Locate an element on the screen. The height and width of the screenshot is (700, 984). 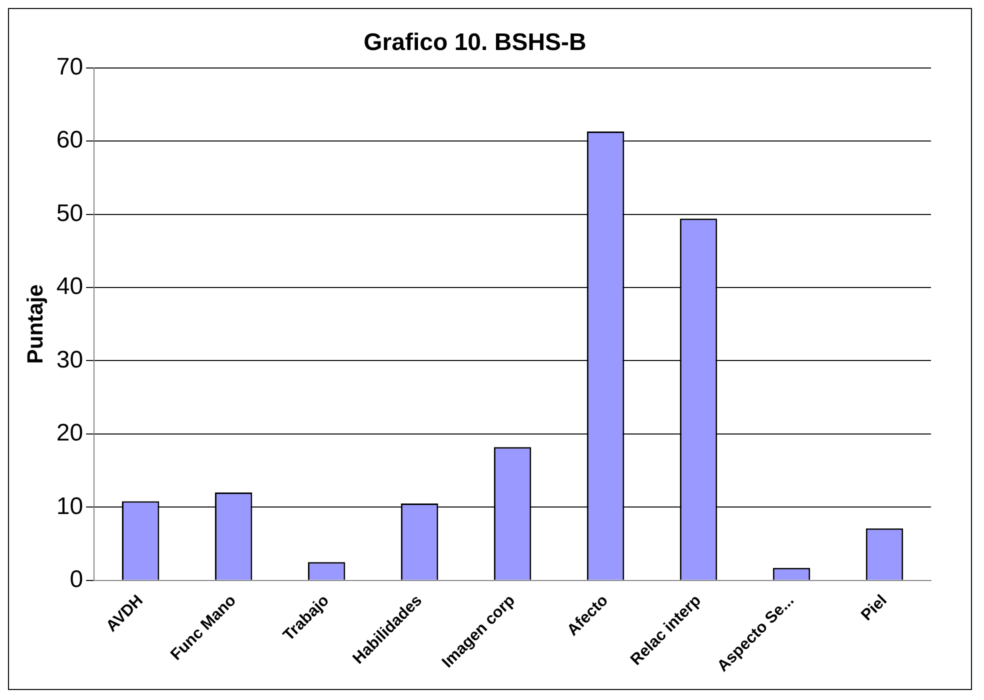
x-tick-label: Piel is located at coordinates (874, 608).